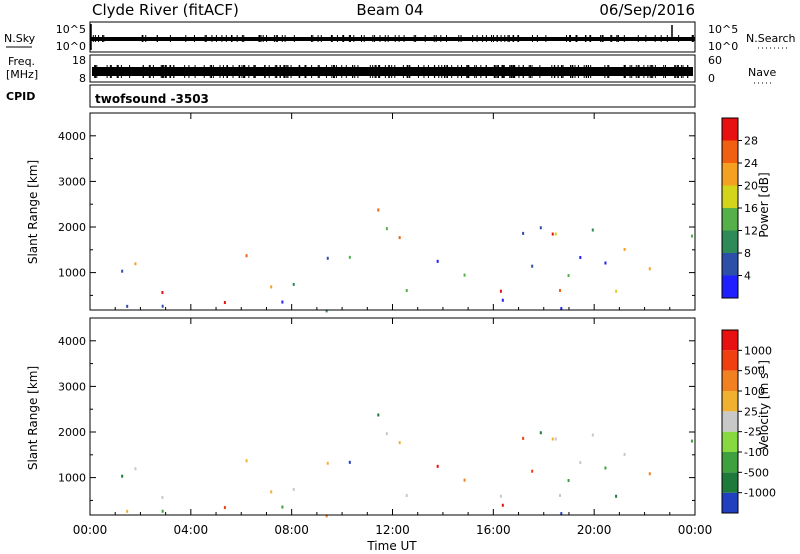 This screenshot has width=800, height=554. I want to click on velocity-colorbar-tick: -100, so click(756, 452).